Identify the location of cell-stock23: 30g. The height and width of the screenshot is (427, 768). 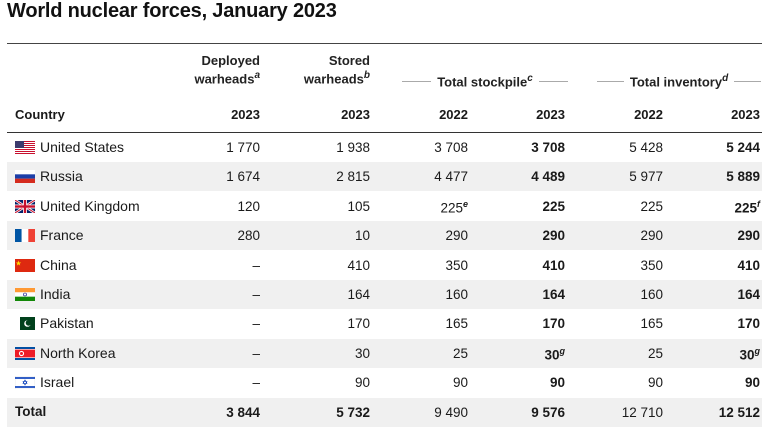
(530, 354).